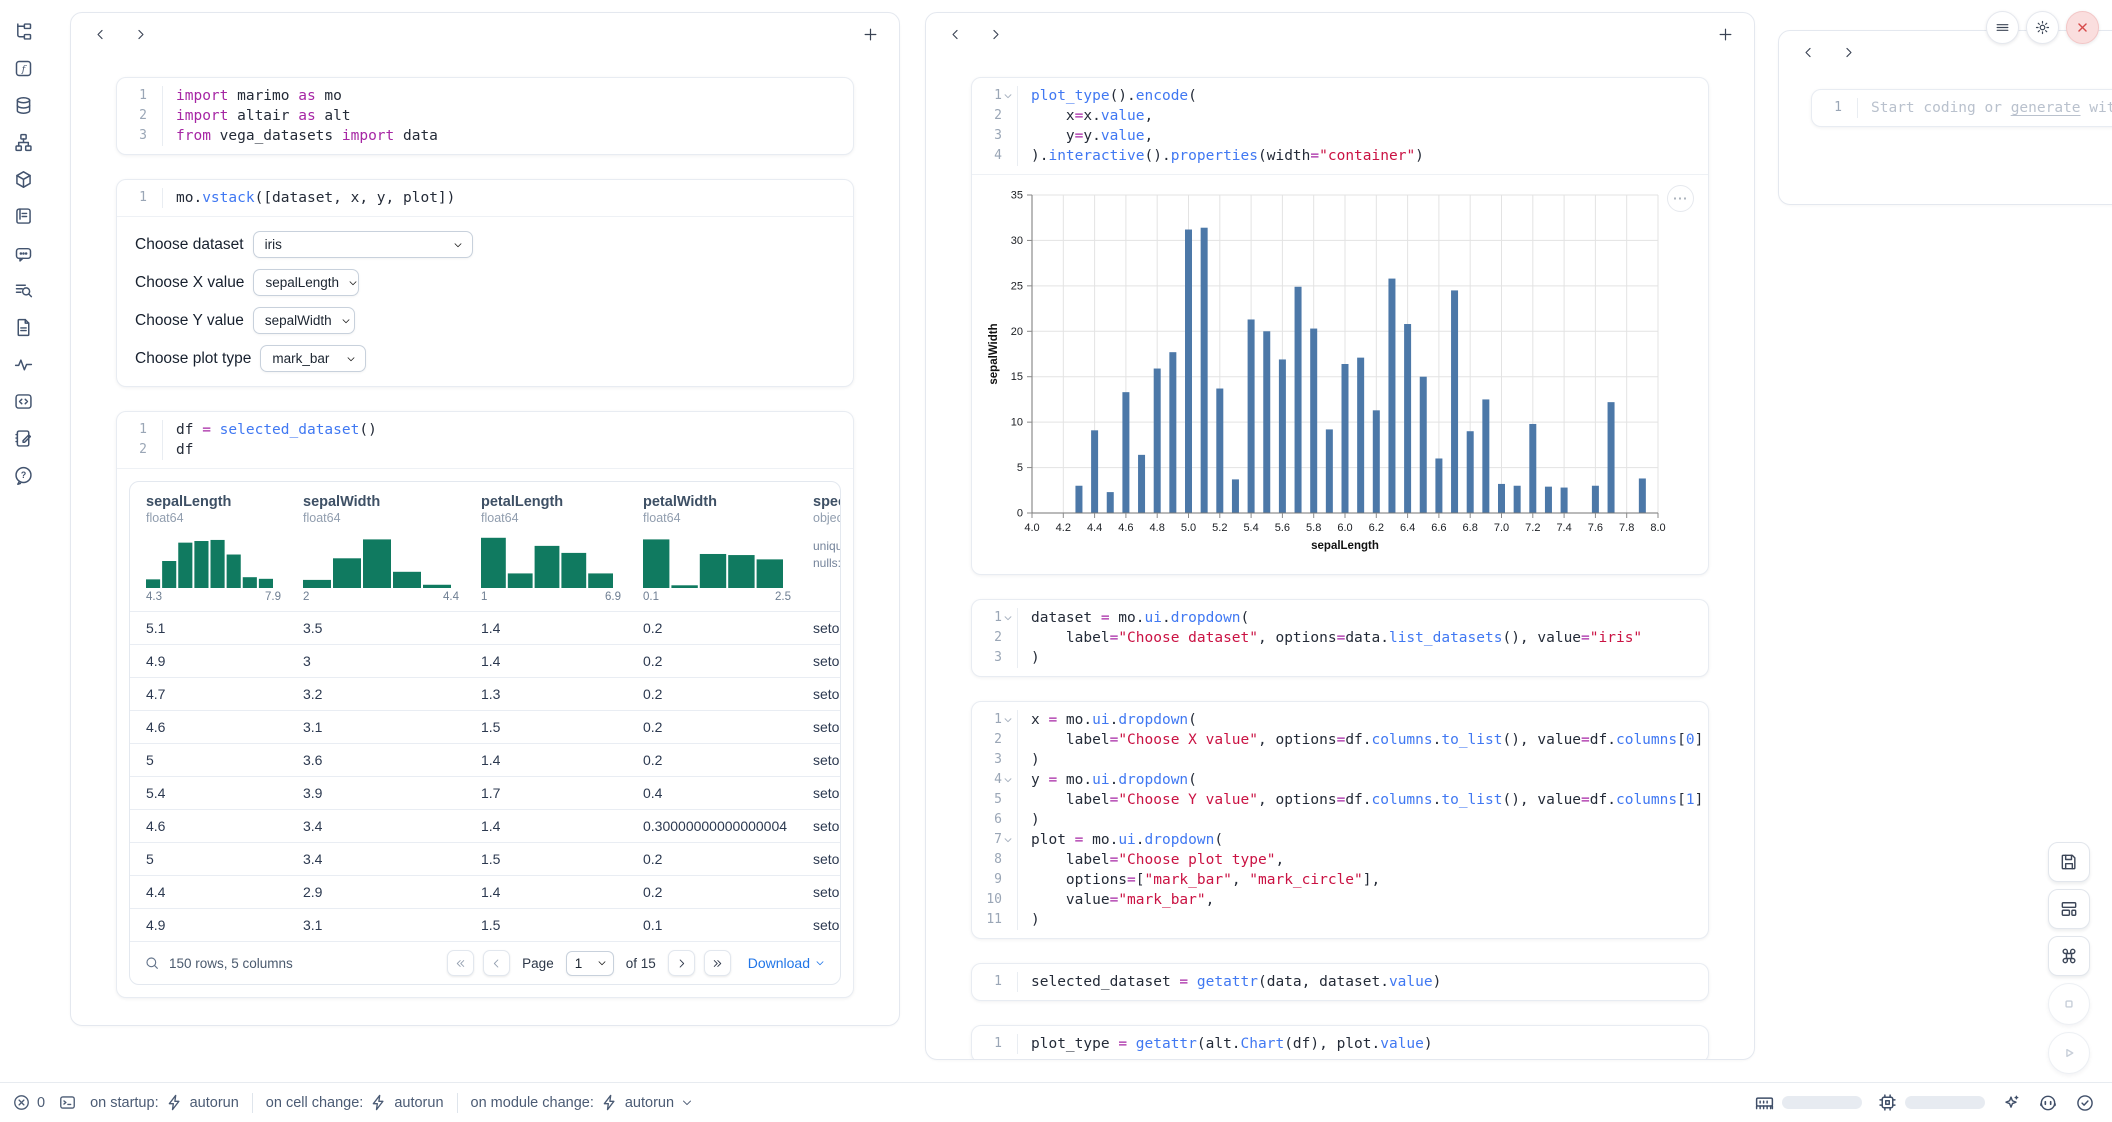  Describe the element at coordinates (23, 216) in the screenshot. I see `sidebar-panel-scroll` at that location.